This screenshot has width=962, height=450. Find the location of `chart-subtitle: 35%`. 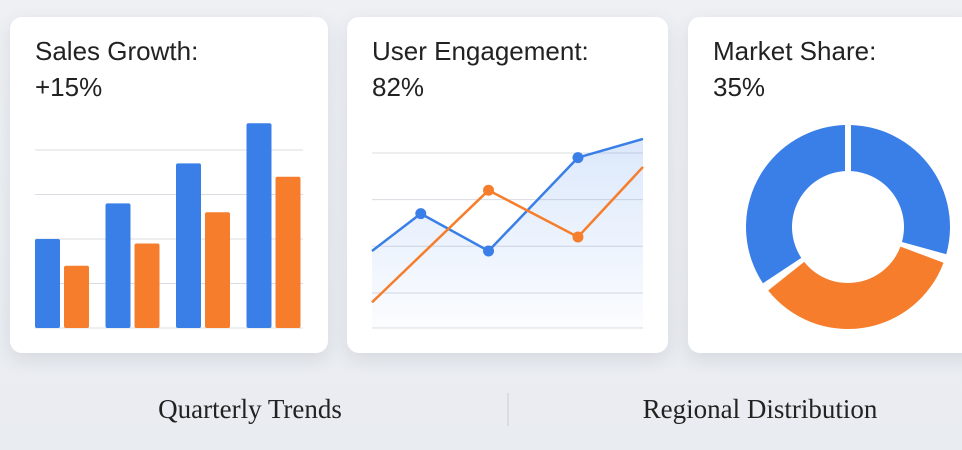

chart-subtitle: 35% is located at coordinates (739, 87).